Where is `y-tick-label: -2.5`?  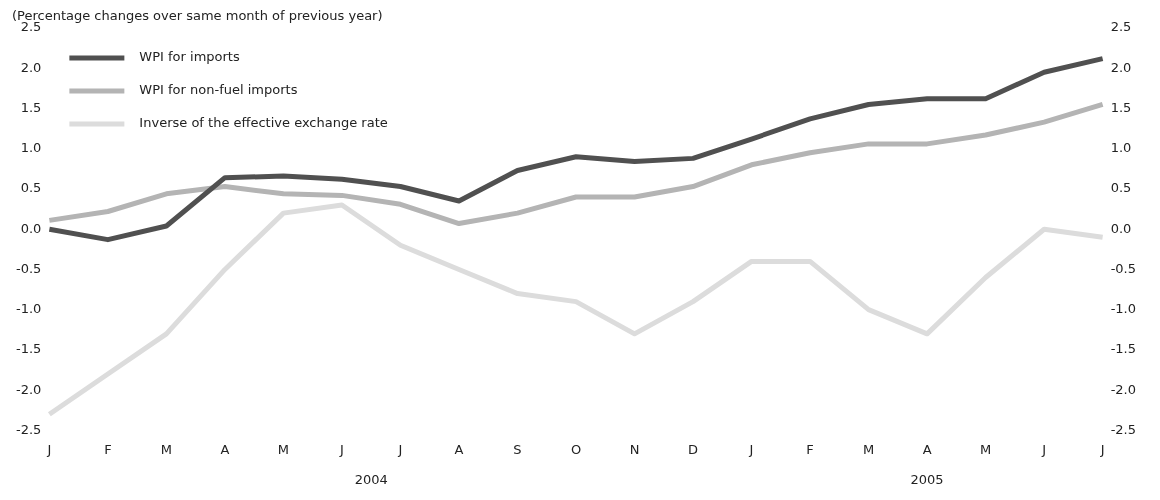 y-tick-label: -2.5 is located at coordinates (28, 429).